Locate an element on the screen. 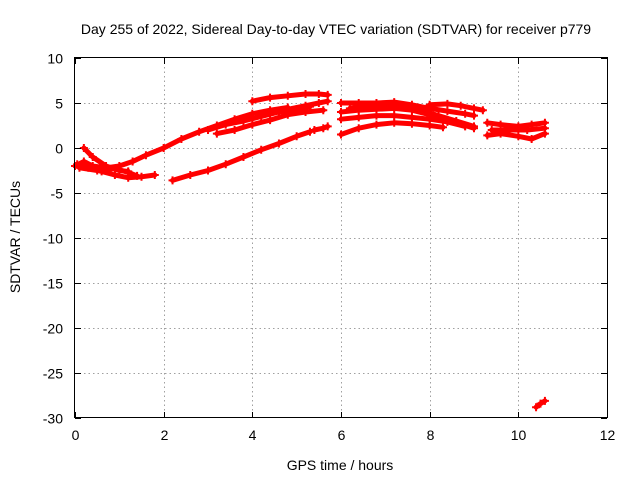 This screenshot has width=640, height=480. x-tick-label: 2 is located at coordinates (165, 435).